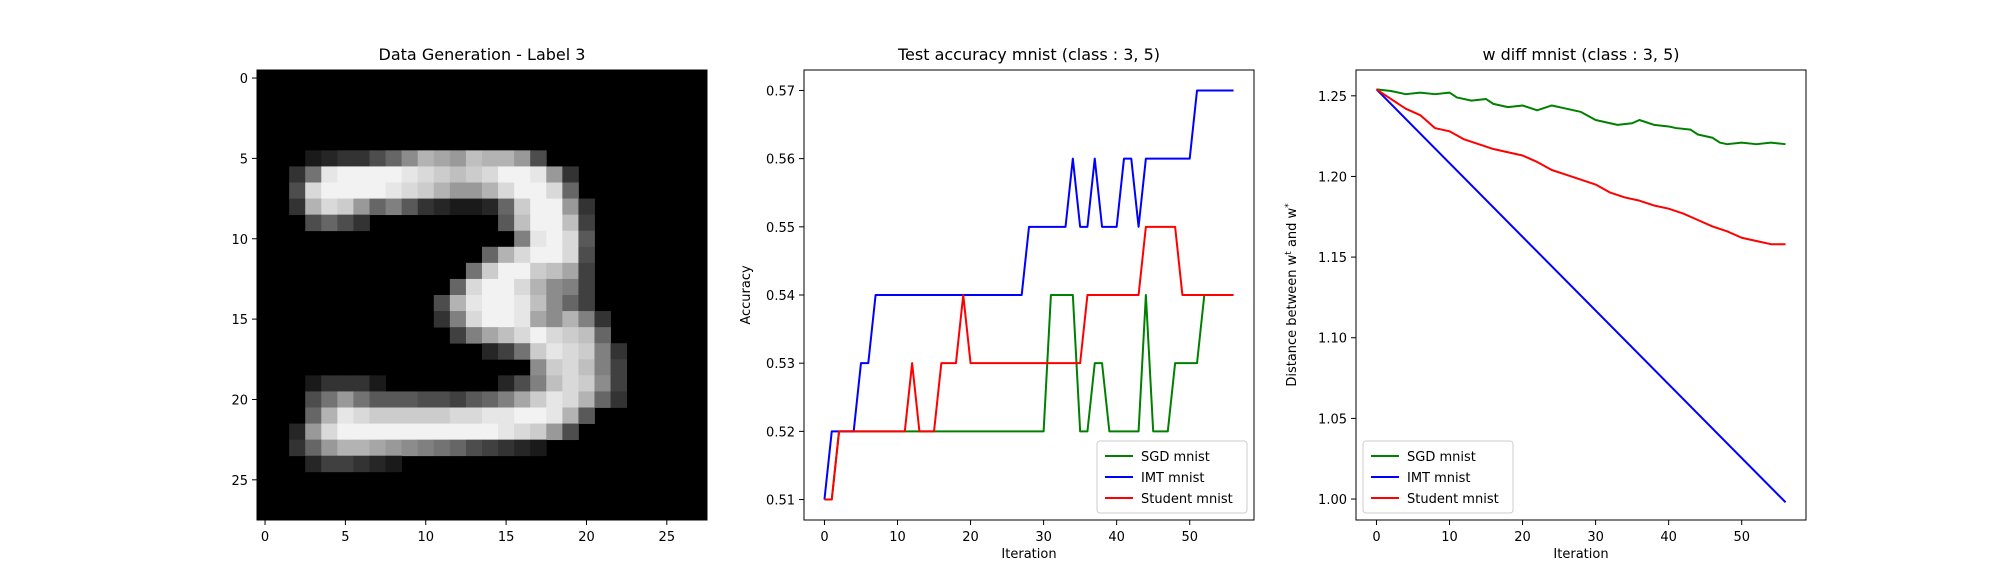 The height and width of the screenshot is (580, 2000). What do you see at coordinates (1028, 295) in the screenshot?
I see `accuracy-plot-area` at bounding box center [1028, 295].